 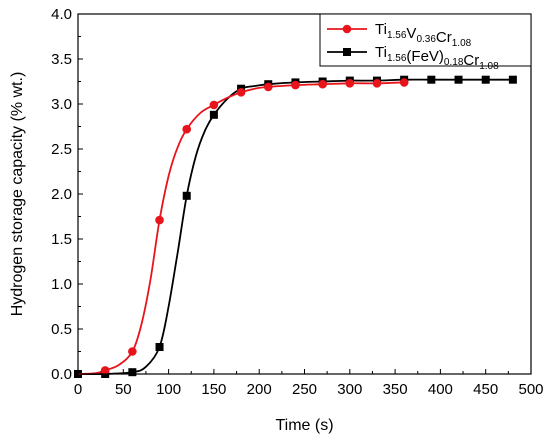 What do you see at coordinates (304, 425) in the screenshot?
I see `x-axis-title: Time (s)` at bounding box center [304, 425].